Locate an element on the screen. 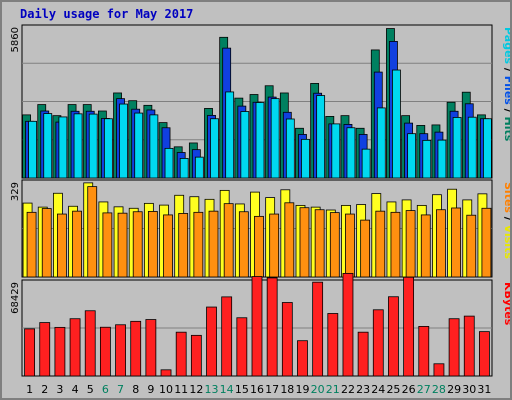 This screenshot has width=512, height=400. x-tick-label-day-22: 22 is located at coordinates (348, 389).